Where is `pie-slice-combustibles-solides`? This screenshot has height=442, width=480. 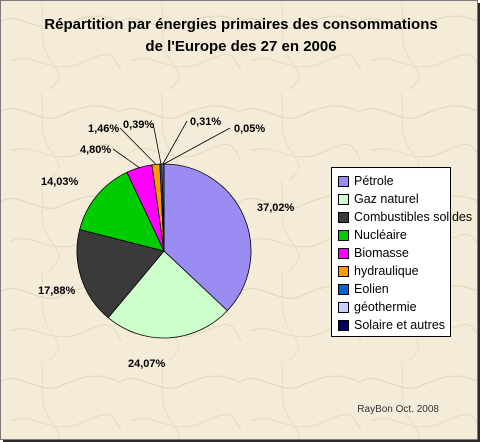 pie-slice-combustibles-solides is located at coordinates (120, 274).